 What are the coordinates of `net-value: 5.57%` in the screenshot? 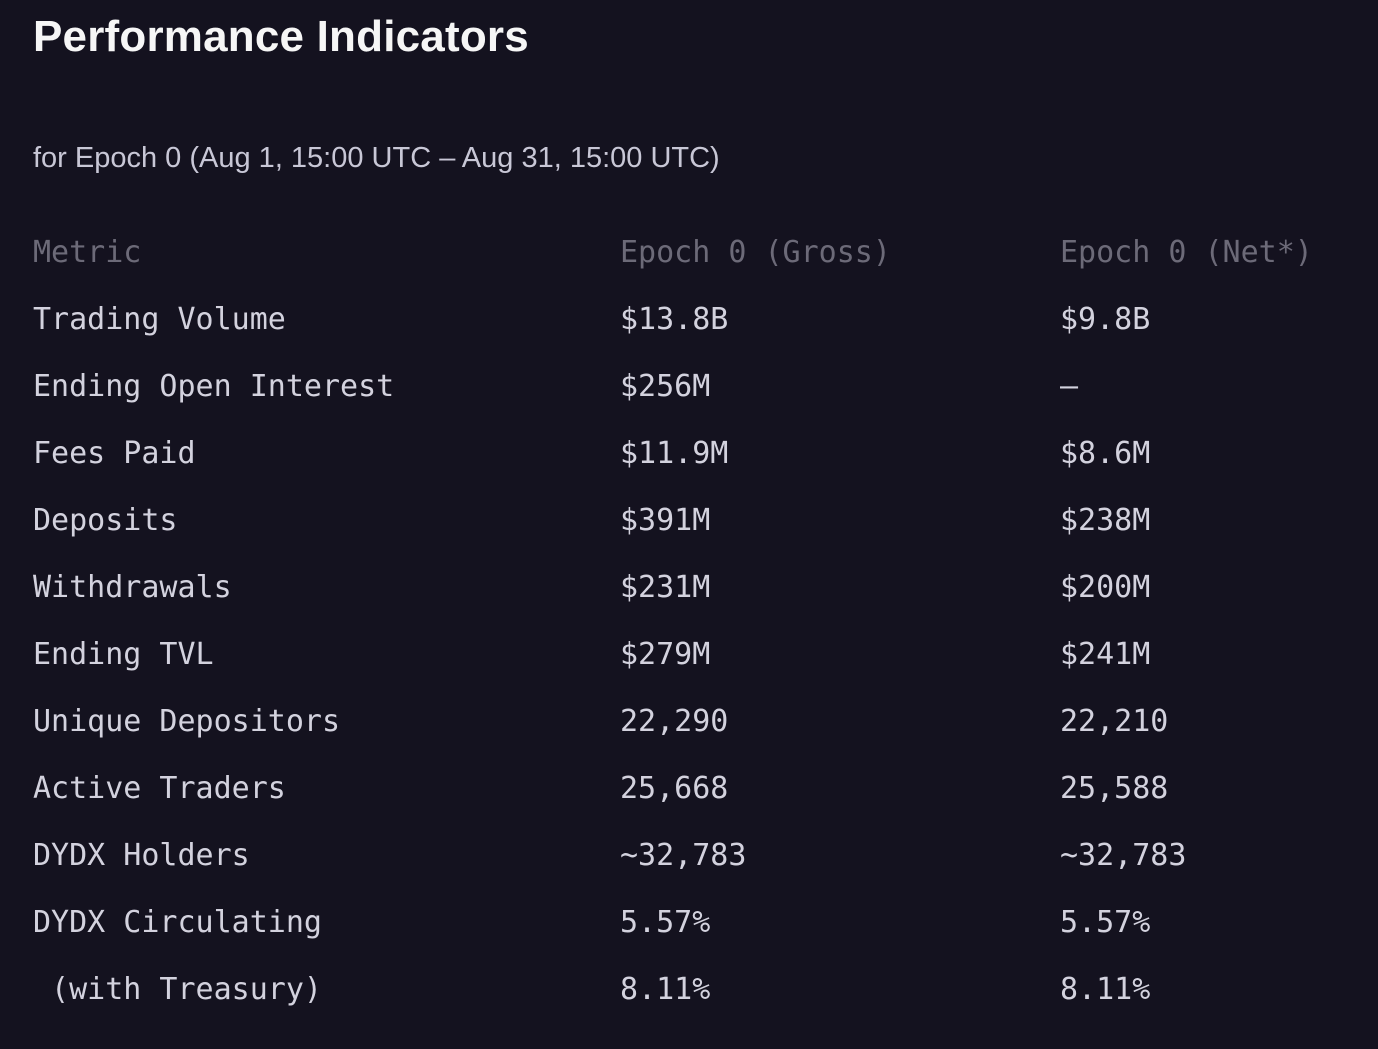 It's located at (1105, 922).